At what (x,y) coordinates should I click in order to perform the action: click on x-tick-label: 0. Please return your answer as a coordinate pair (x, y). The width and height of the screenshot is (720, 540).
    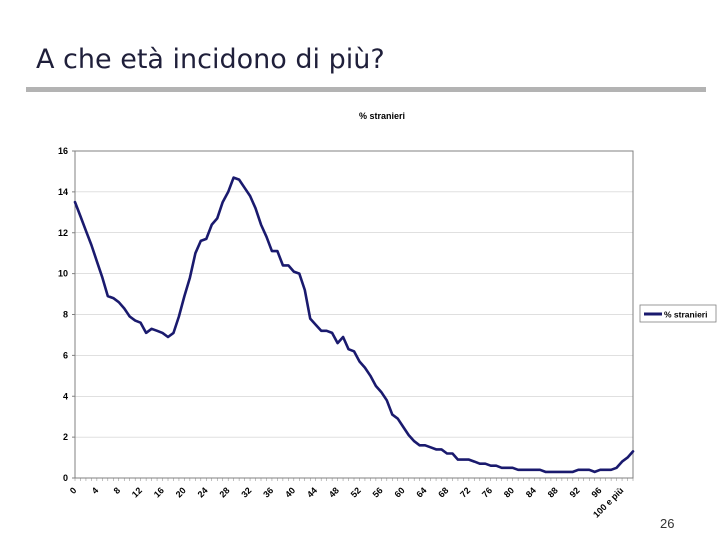
    Looking at the image, I should click on (73, 490).